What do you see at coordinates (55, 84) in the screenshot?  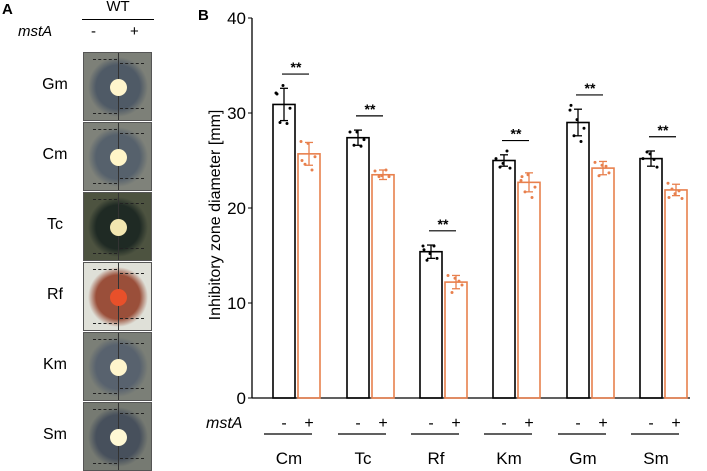 I see `plate-label: Gm` at bounding box center [55, 84].